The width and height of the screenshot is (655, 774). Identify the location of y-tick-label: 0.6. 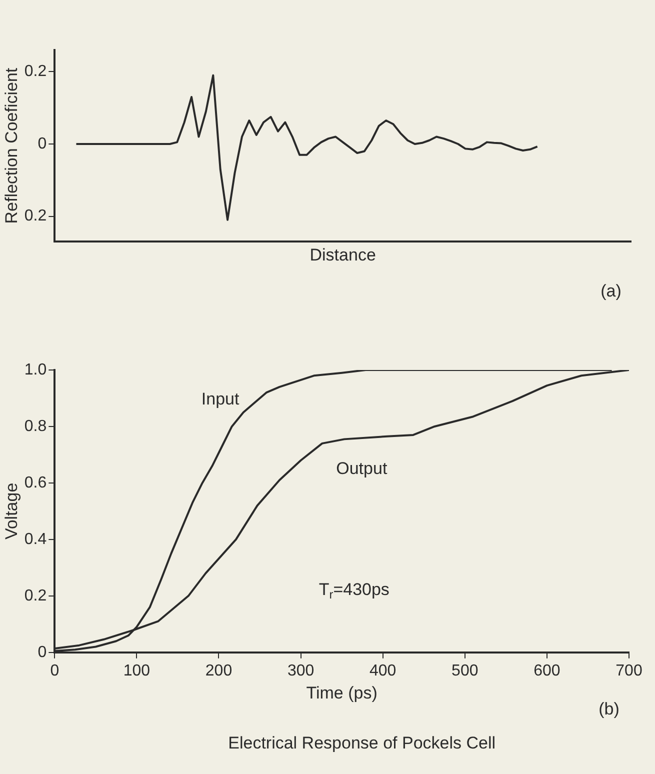
(35, 483).